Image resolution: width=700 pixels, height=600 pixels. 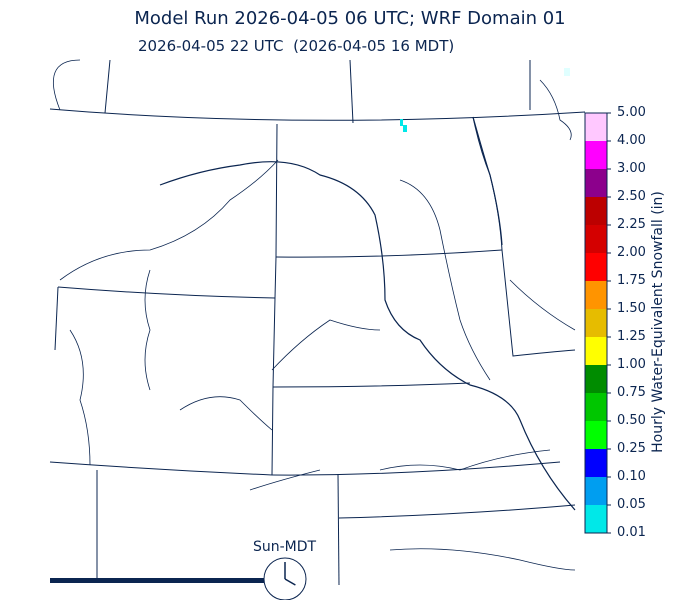 I want to click on border-wy-co, so click(x=161, y=468).